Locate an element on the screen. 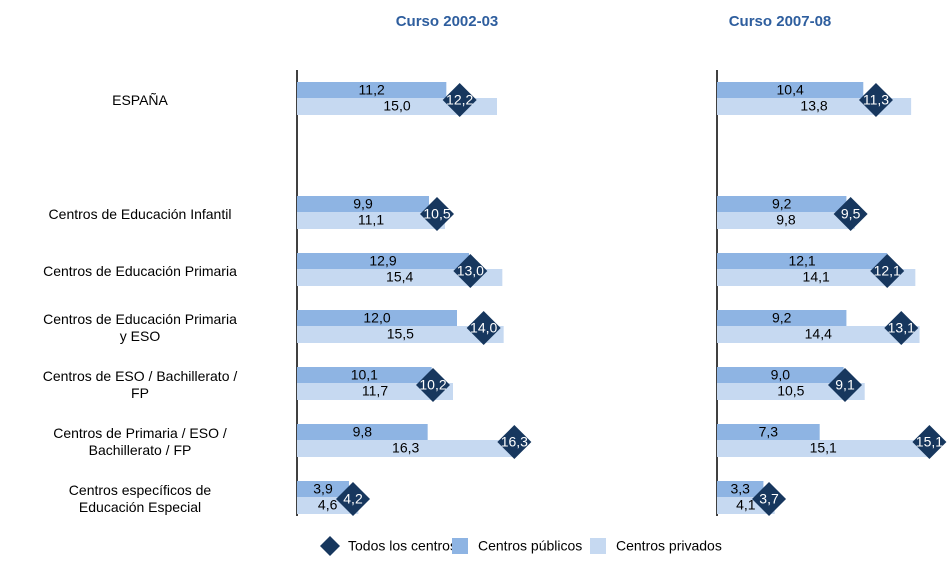 Image resolution: width=948 pixels, height=583 pixels. marker-label: 9,1 is located at coordinates (845, 385).